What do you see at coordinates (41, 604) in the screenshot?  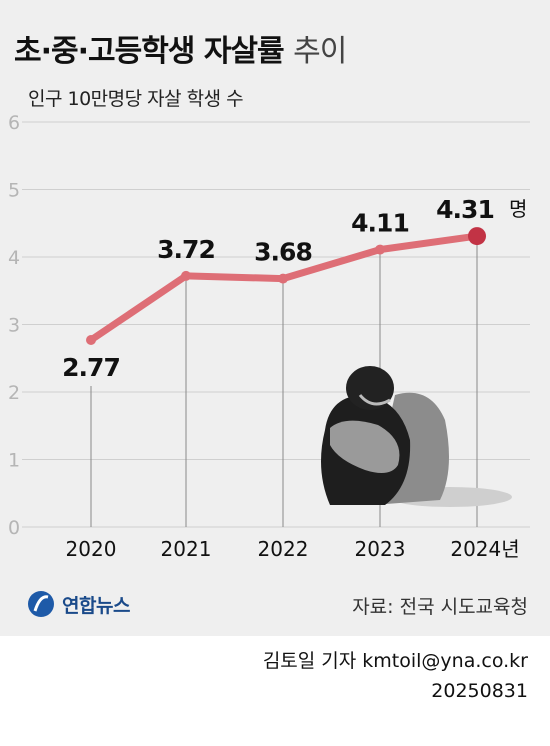 I see `yonhap-globe-icon` at bounding box center [41, 604].